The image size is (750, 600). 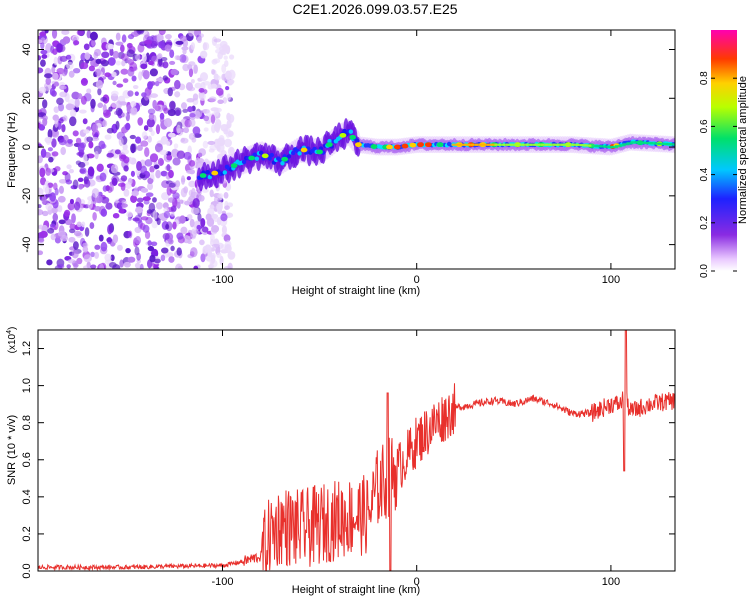 What do you see at coordinates (27, 533) in the screenshot?
I see `snr-y-tick-label: 0.2` at bounding box center [27, 533].